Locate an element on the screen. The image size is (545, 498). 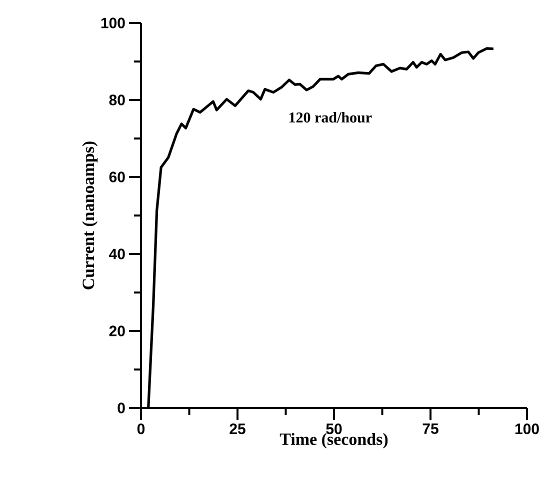
x-tick-label: 75 is located at coordinates (430, 429).